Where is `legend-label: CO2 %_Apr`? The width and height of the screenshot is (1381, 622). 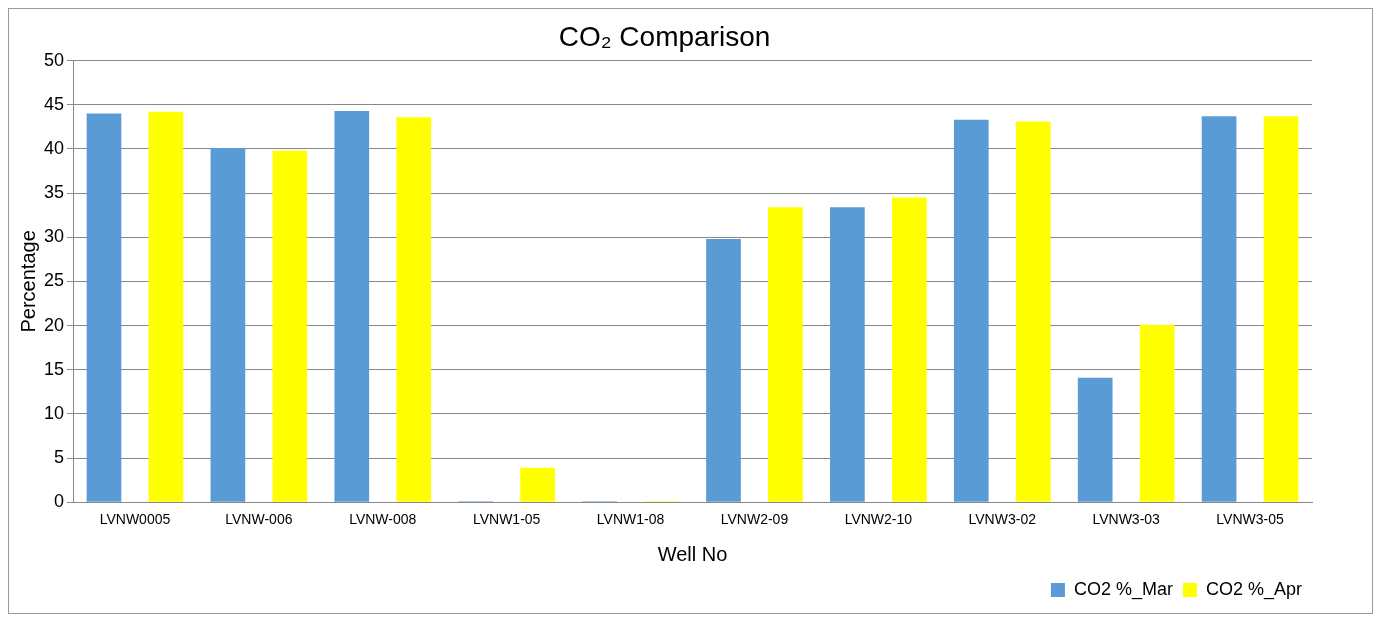 legend-label: CO2 %_Apr is located at coordinates (1254, 589).